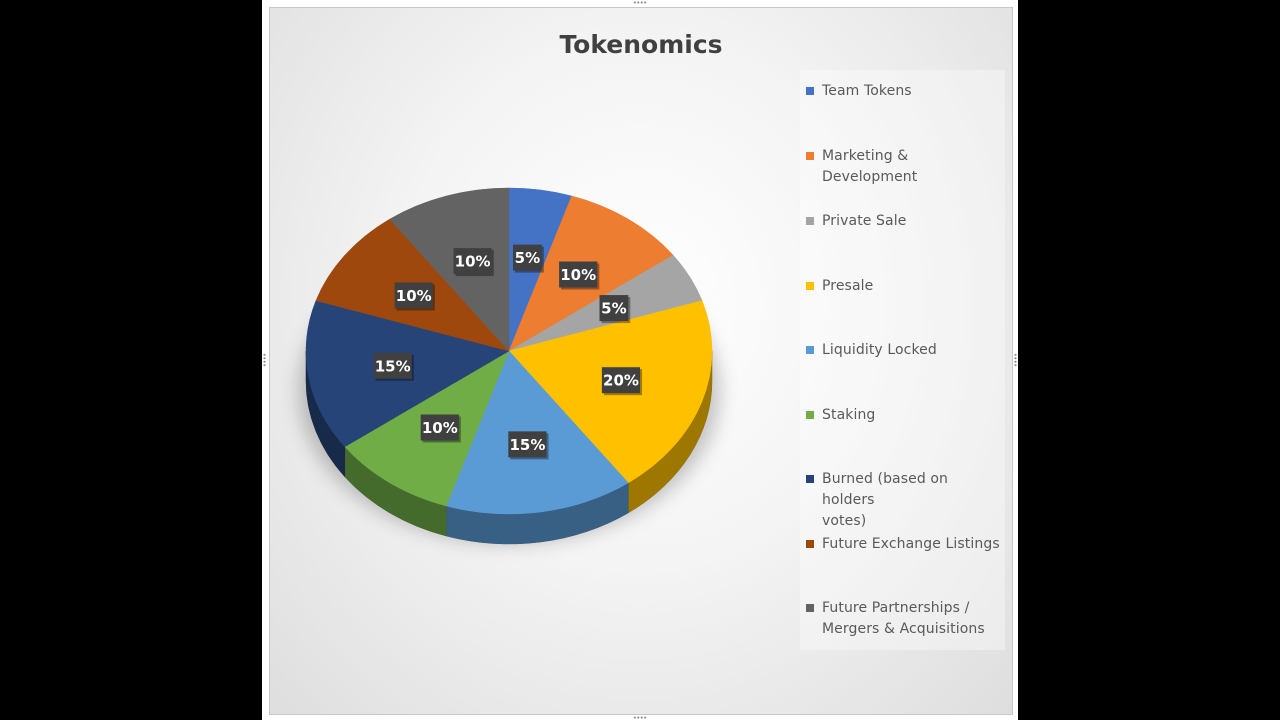 This screenshot has height=720, width=1280. Describe the element at coordinates (848, 286) in the screenshot. I see `legend-label: Presale` at that location.